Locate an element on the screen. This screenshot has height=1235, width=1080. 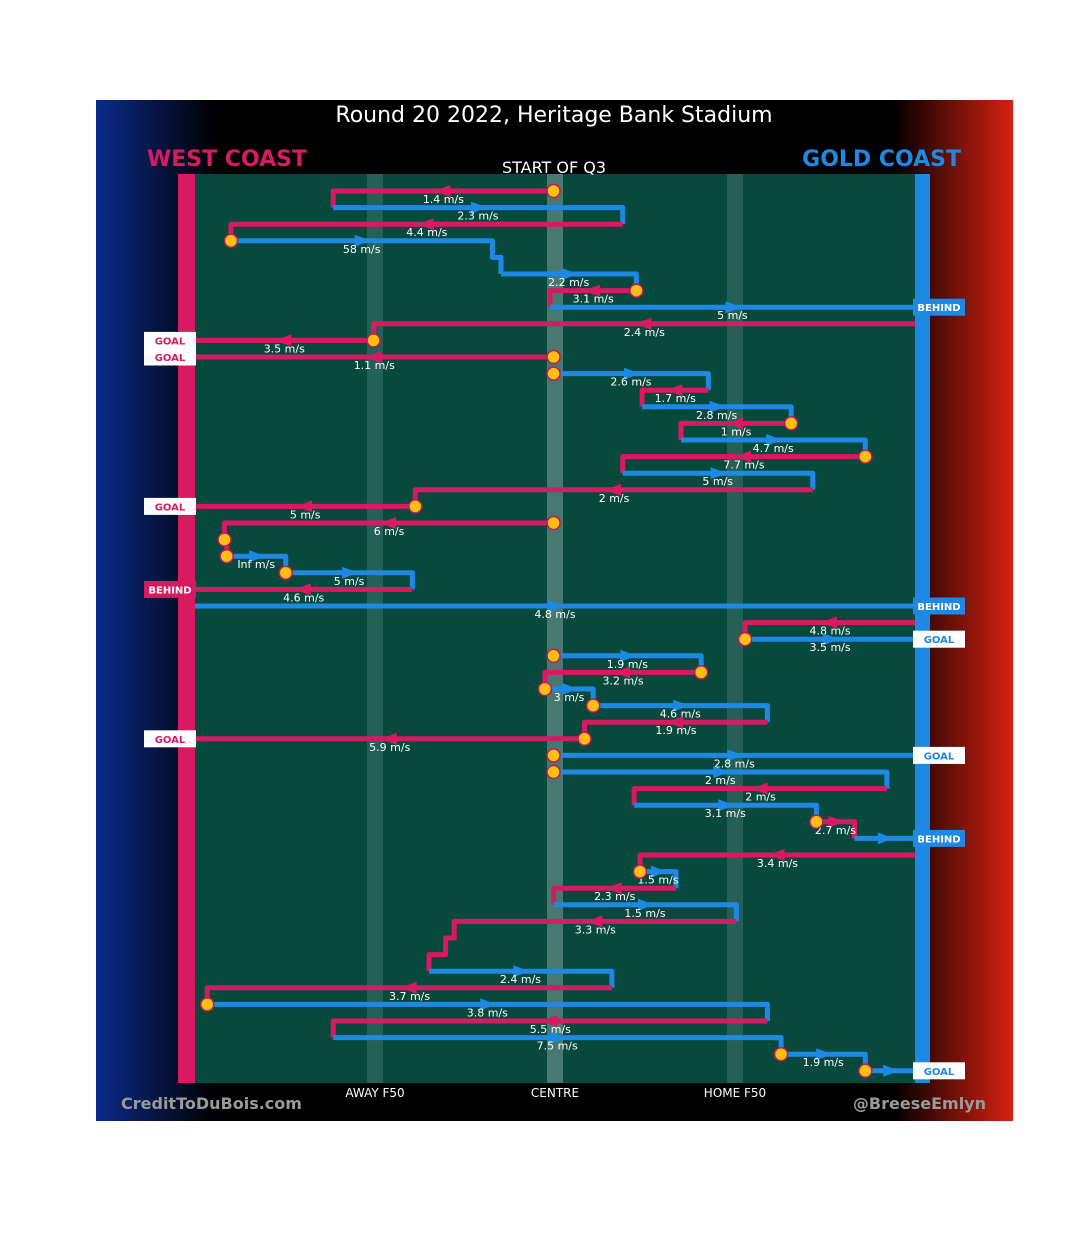
speed-label: 7.7 m/s is located at coordinates (743, 465).